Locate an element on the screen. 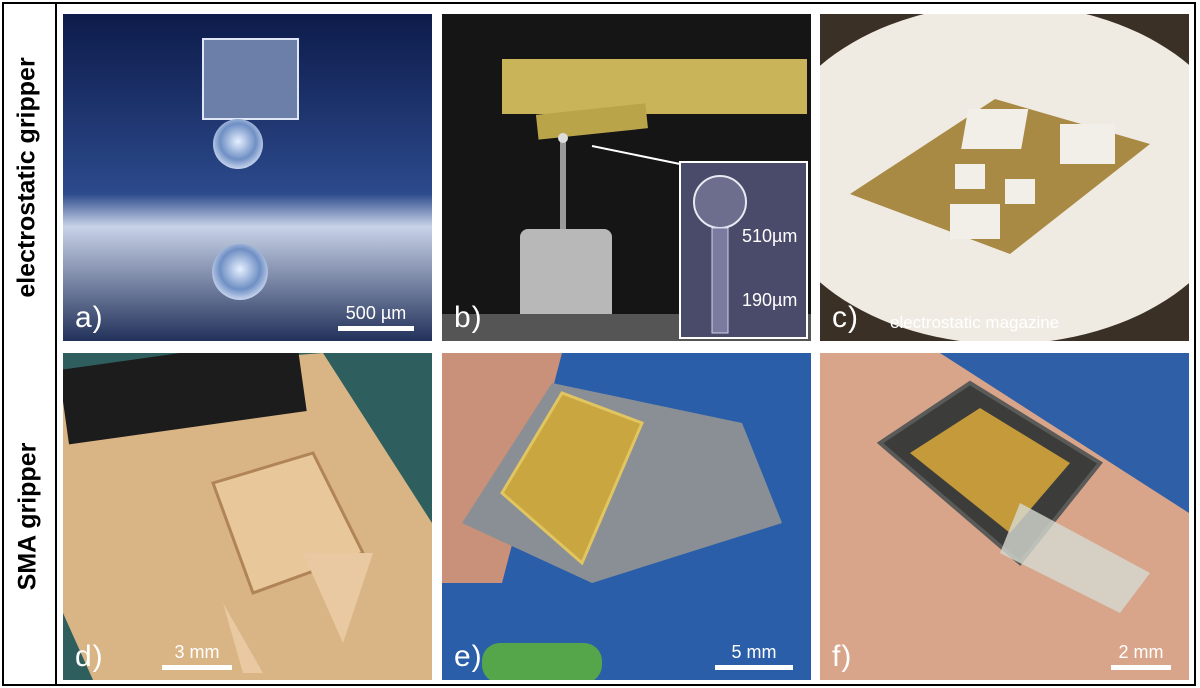 The width and height of the screenshot is (1200, 688). panel-b-photo: 510µm 190µm b) is located at coordinates (626, 177).